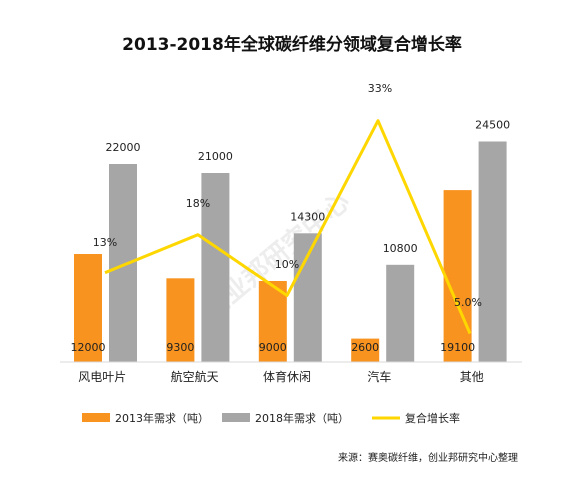 Image resolution: width=584 pixels, height=479 pixels. Describe the element at coordinates (195, 376) in the screenshot. I see `x-tick-1: 航空航天` at that location.